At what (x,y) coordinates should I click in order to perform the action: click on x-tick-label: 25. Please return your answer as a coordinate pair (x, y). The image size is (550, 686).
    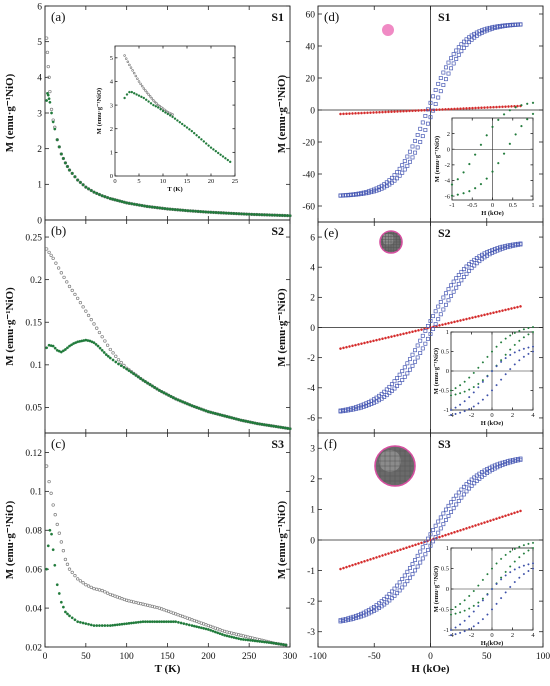
    Looking at the image, I should click on (235, 181).